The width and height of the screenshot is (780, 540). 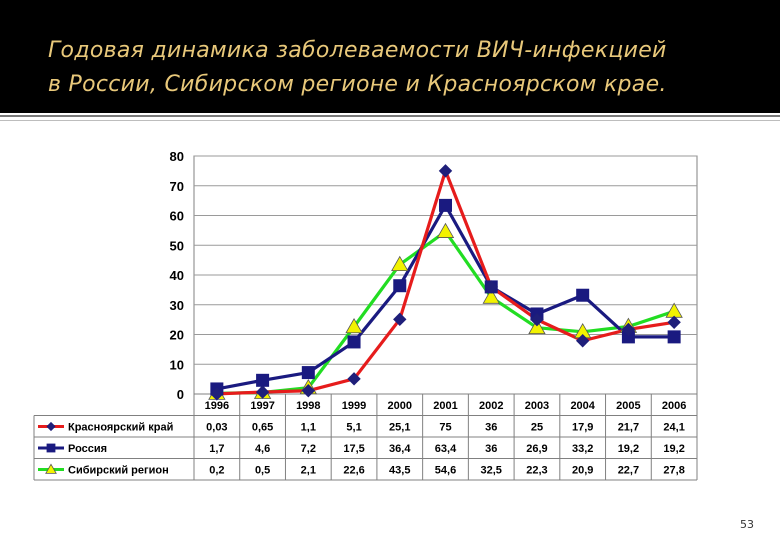 I want to click on y-tick-label: 20, so click(x=177, y=335).